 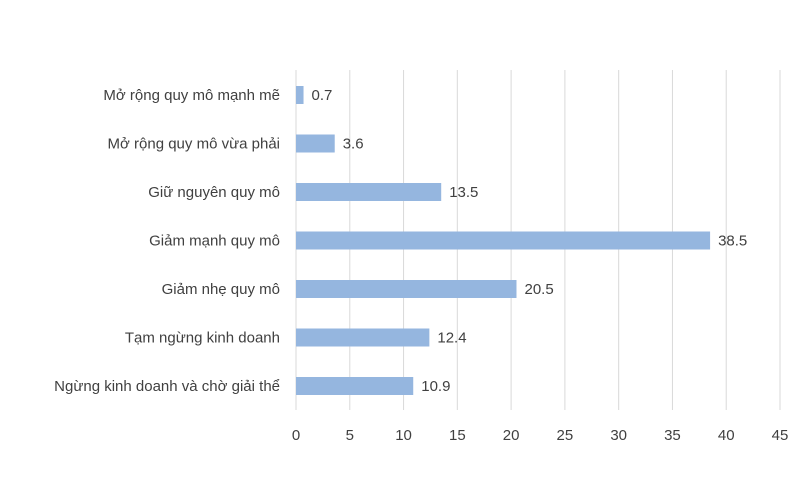 What do you see at coordinates (296, 435) in the screenshot?
I see `x-tick-label: 0` at bounding box center [296, 435].